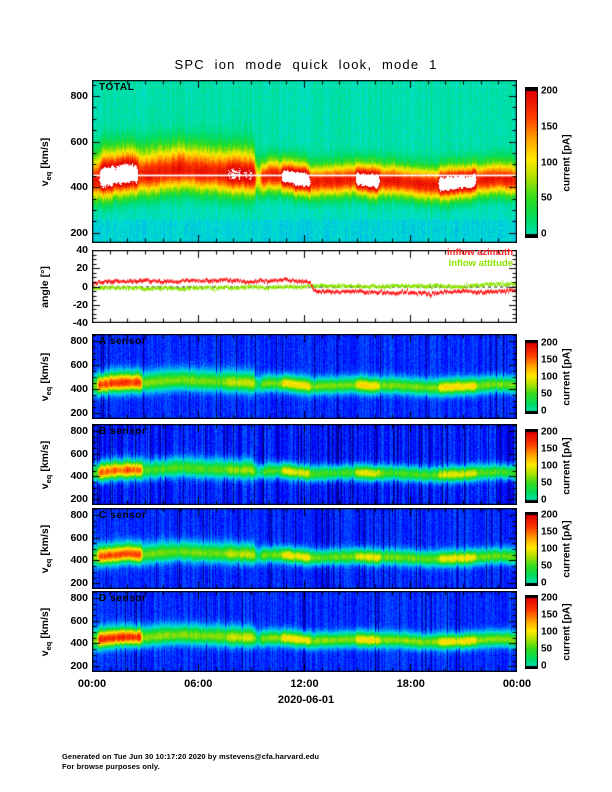  I want to click on legend-inflow-azimuth: inflow azimuth, so click(480, 252).